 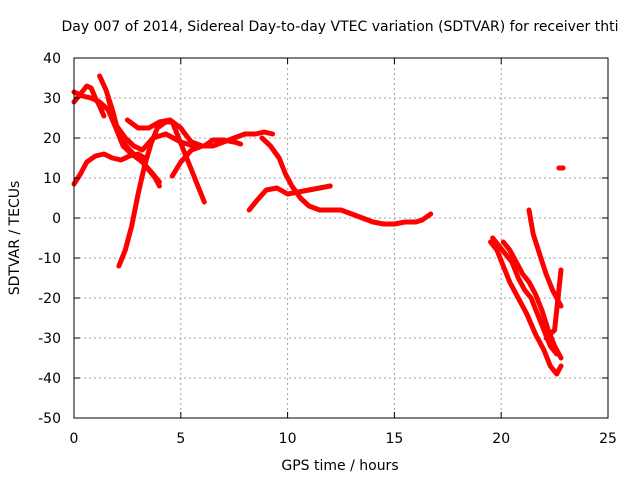 What do you see at coordinates (52, 99) in the screenshot?
I see `y-tick-label: 30` at bounding box center [52, 99].